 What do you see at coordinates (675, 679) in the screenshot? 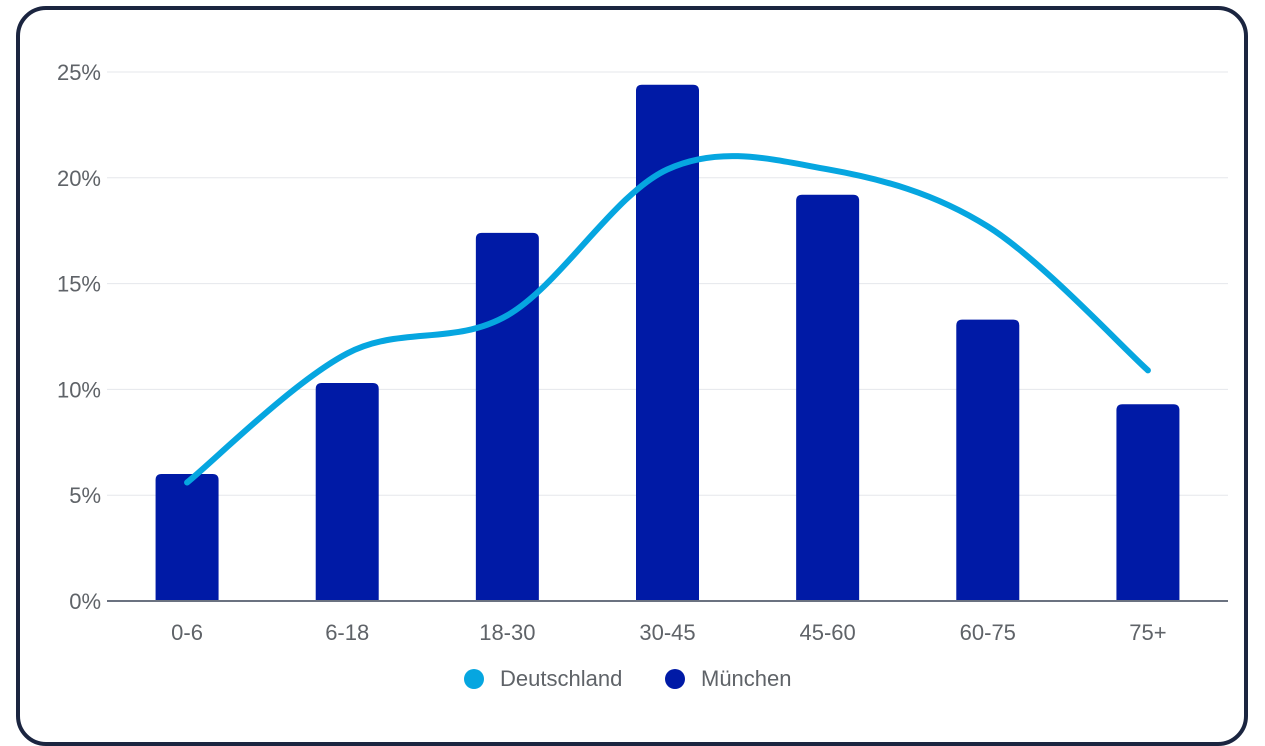
I see `legend-marker-muenchen` at bounding box center [675, 679].